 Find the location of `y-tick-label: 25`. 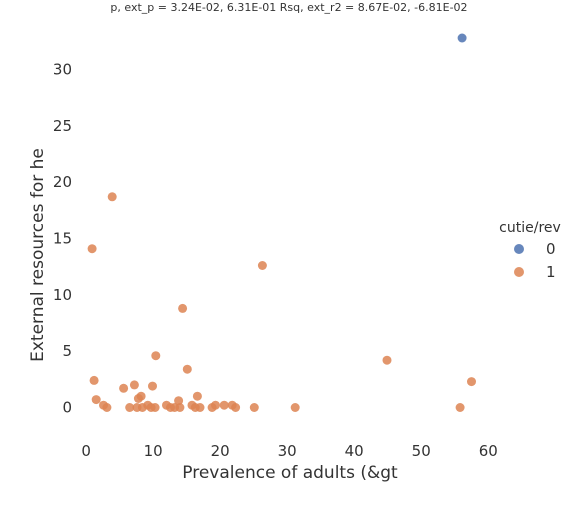

y-tick-label: 25 is located at coordinates (62, 126).